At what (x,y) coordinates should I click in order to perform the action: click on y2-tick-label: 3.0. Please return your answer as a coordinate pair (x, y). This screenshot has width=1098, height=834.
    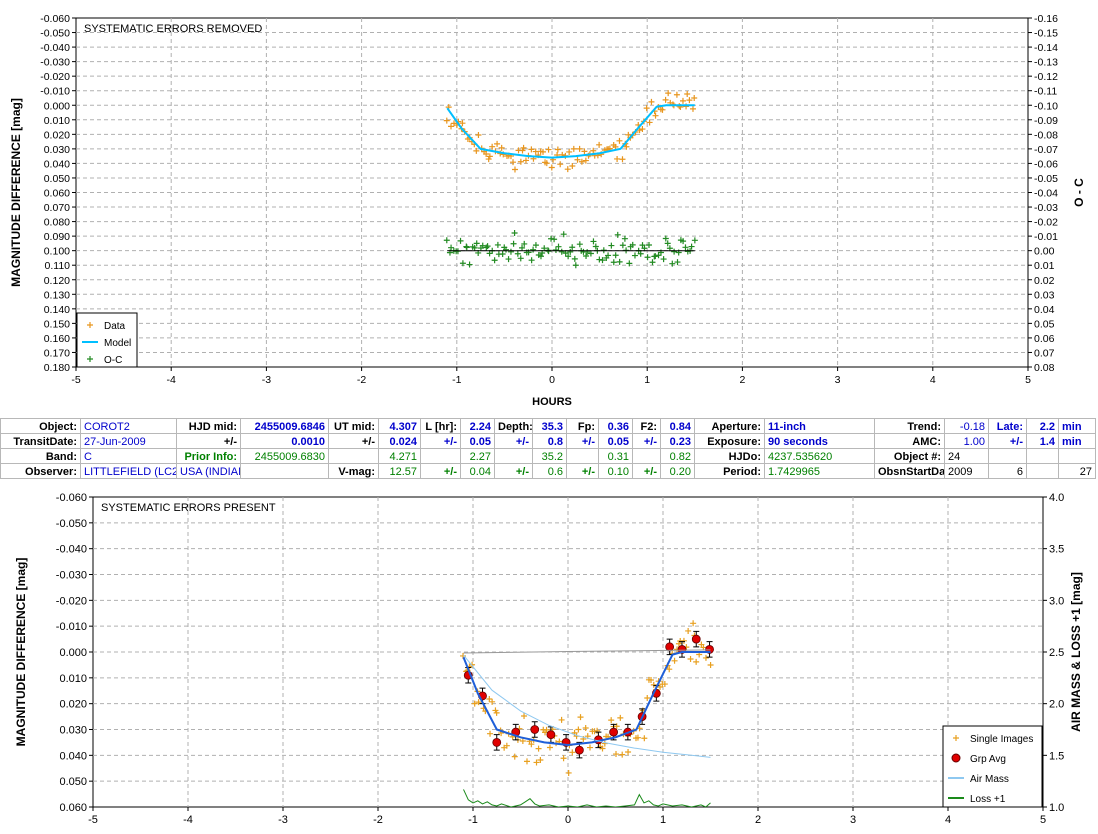
    Looking at the image, I should click on (1056, 601).